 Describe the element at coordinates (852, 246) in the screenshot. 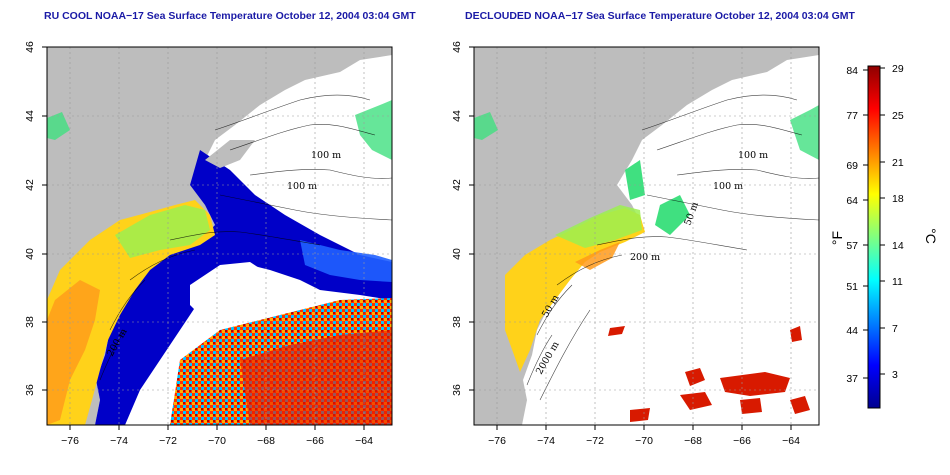

I see `fahrenheit-tick-label: 57` at that location.